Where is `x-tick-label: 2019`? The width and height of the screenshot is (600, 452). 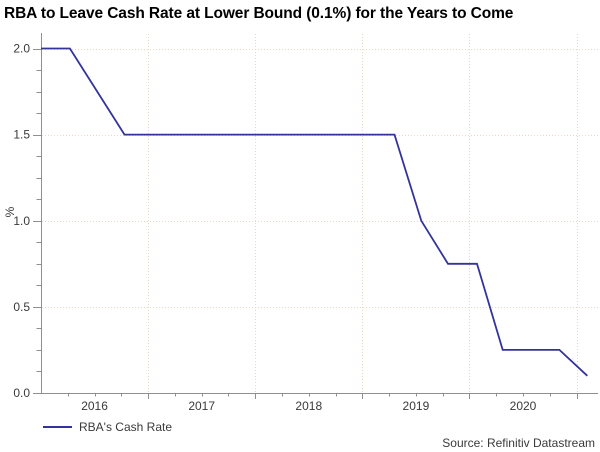 x-tick-label: 2019 is located at coordinates (416, 406).